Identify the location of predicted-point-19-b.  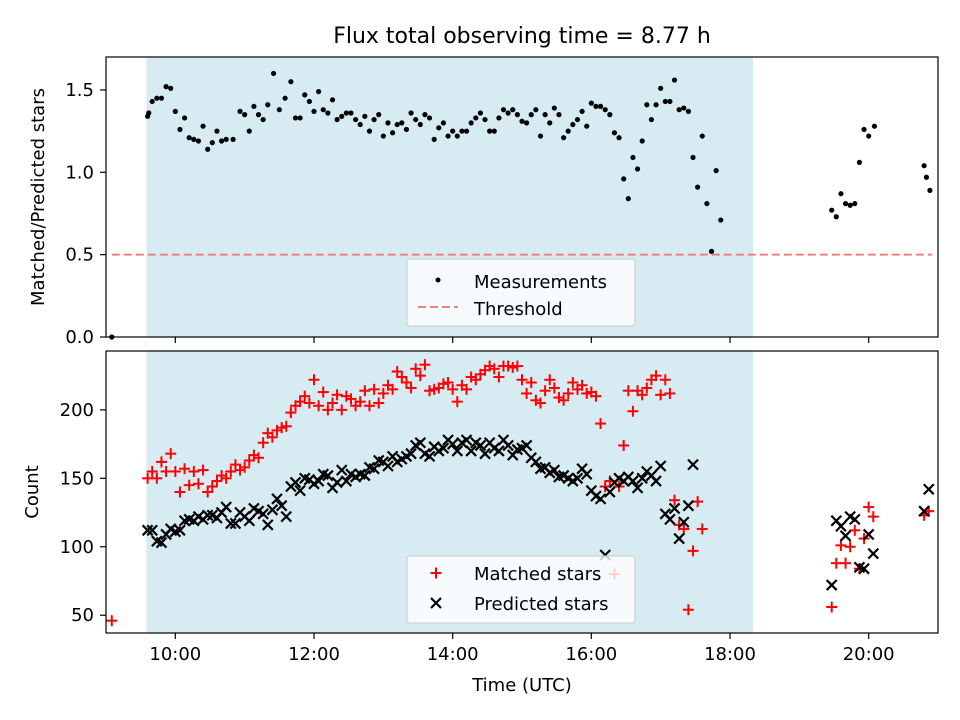
(235, 523).